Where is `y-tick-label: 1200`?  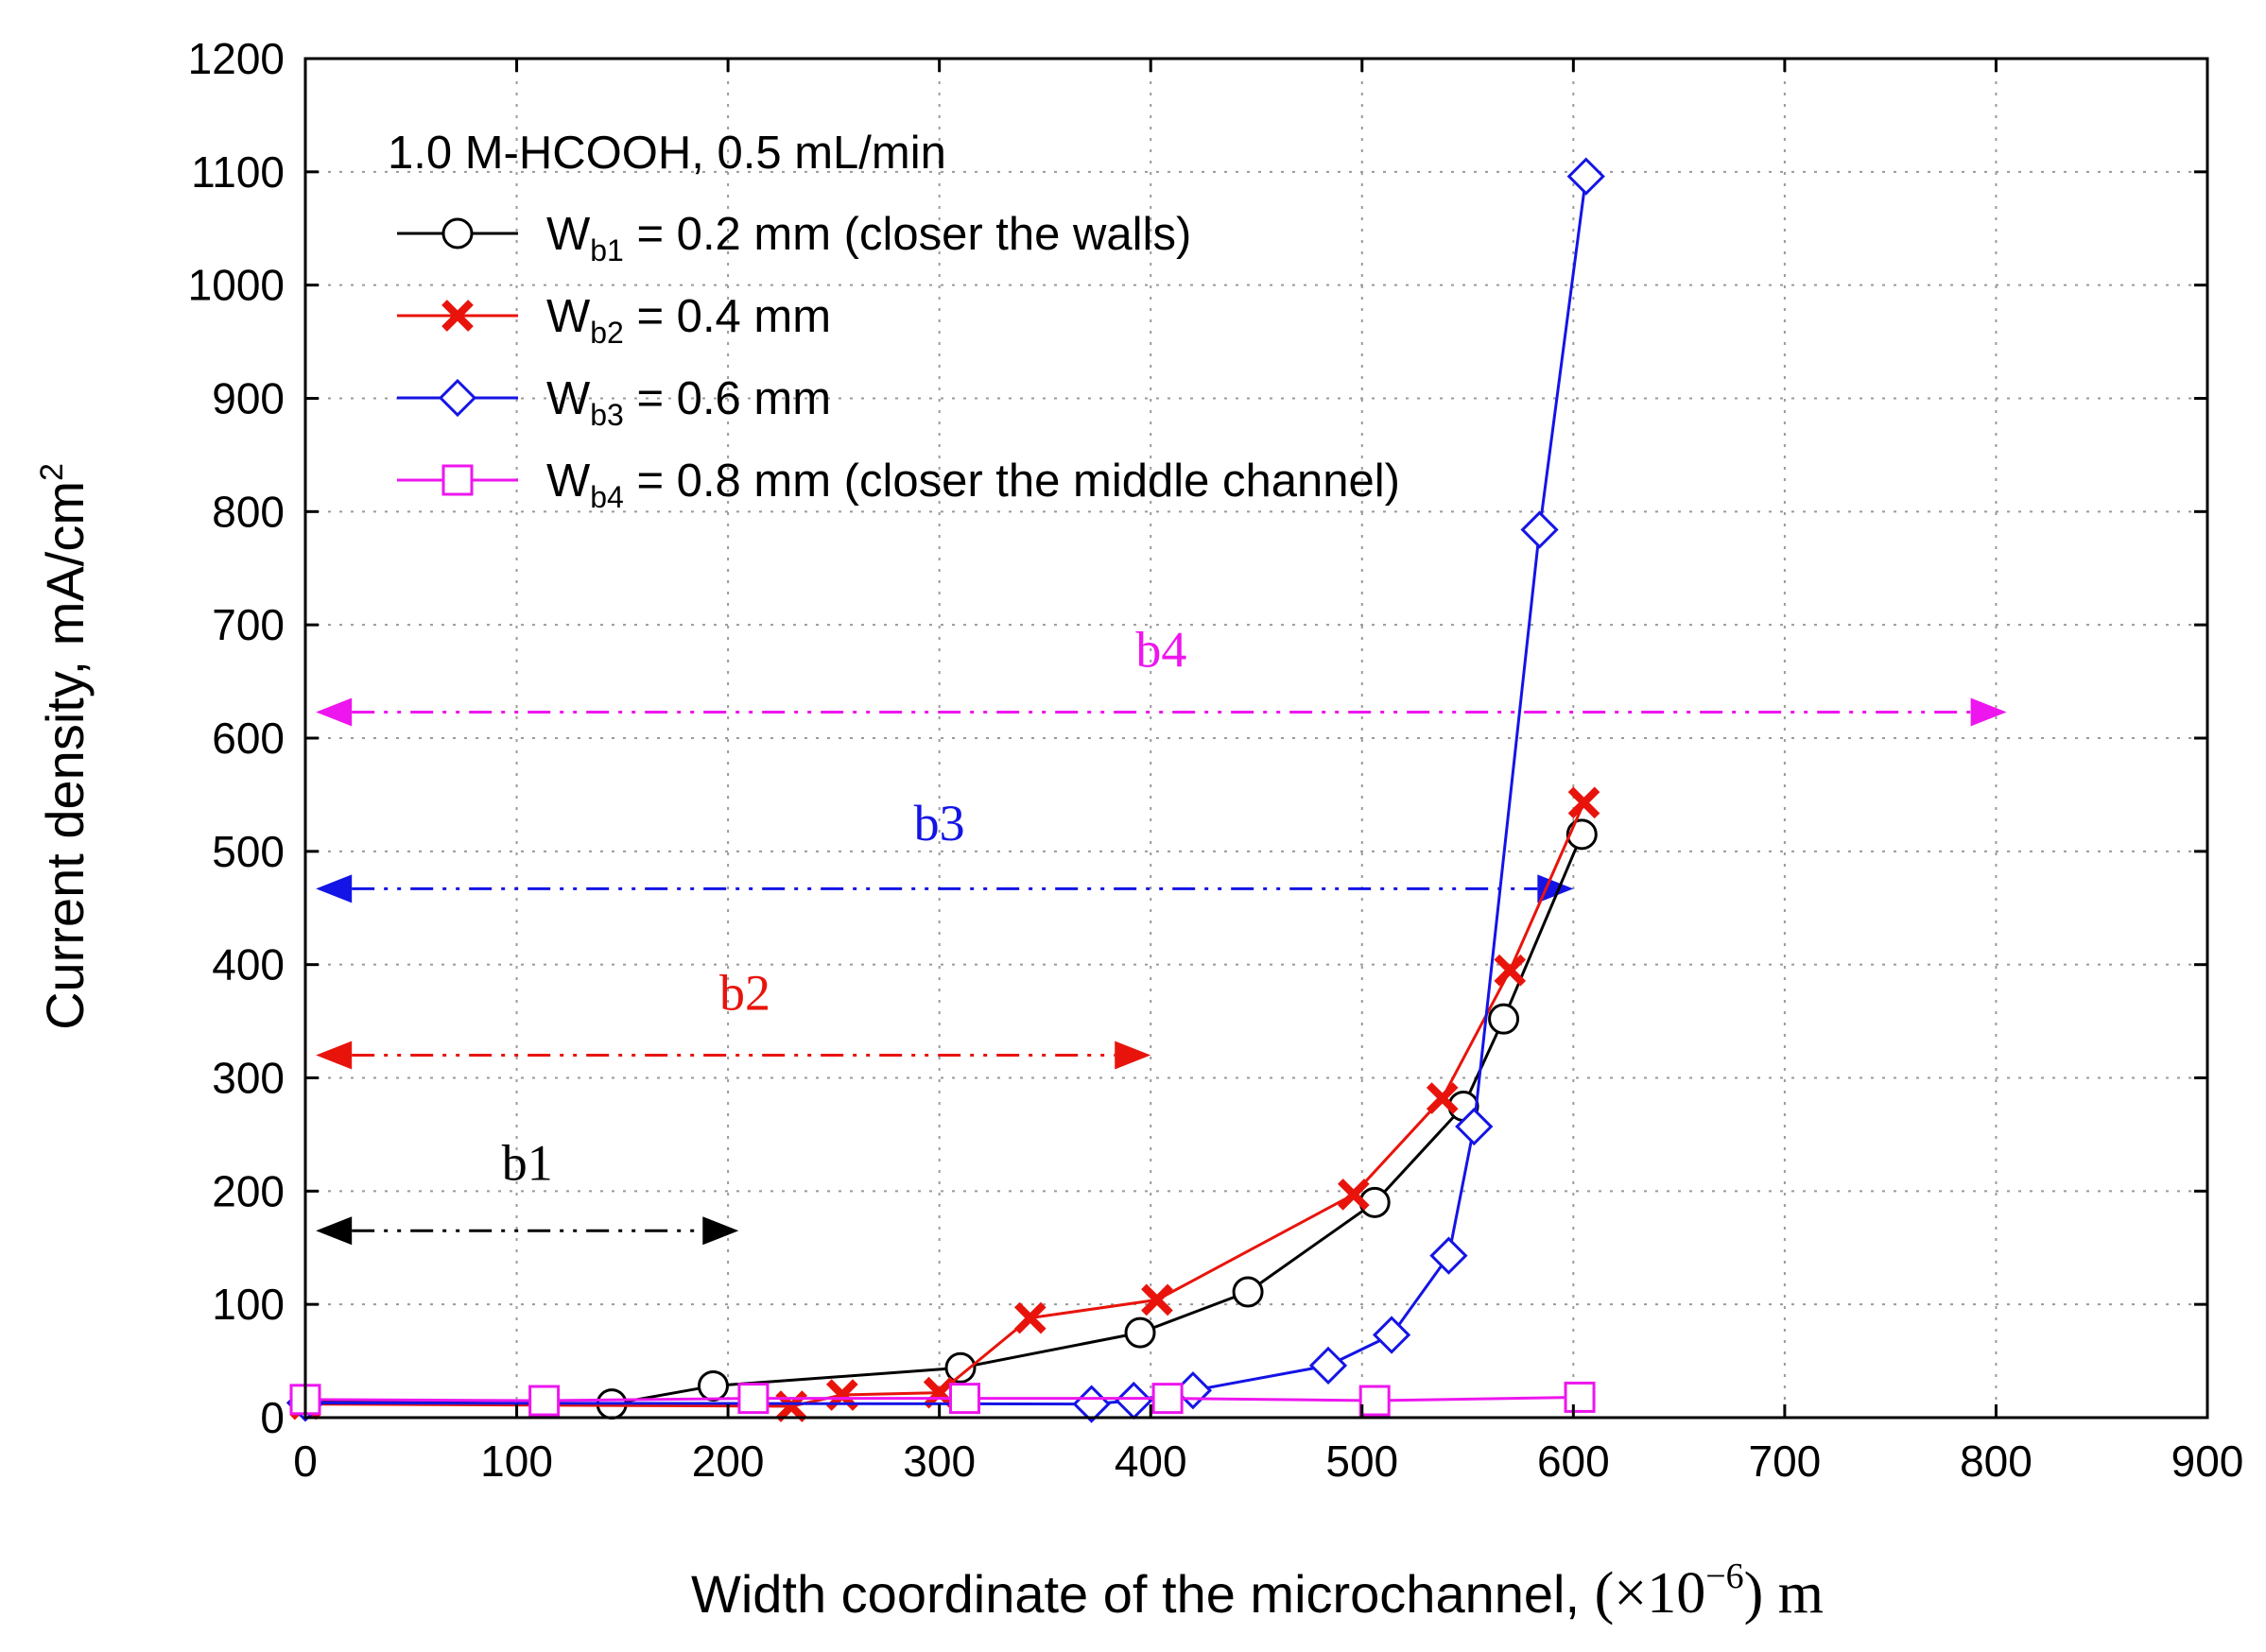
y-tick-label: 1200 is located at coordinates (236, 58).